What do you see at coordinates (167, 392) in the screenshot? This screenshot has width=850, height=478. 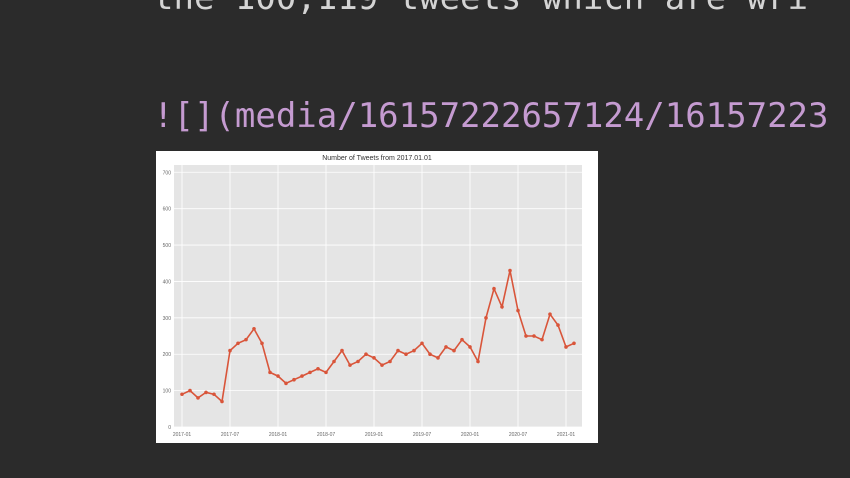 I see `y-tick-label: 100` at bounding box center [167, 392].